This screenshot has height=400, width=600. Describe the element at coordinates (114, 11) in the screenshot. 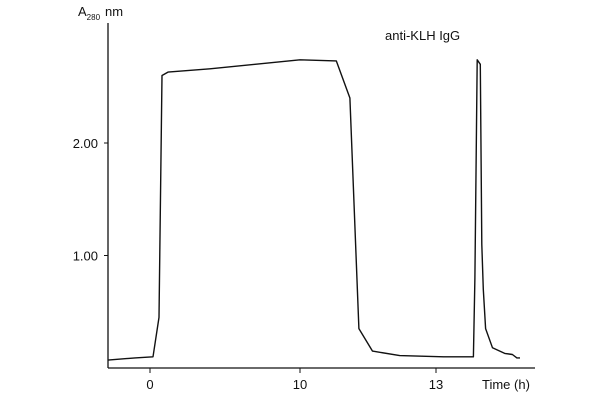

I see `y-axis-title-unit: nm` at that location.